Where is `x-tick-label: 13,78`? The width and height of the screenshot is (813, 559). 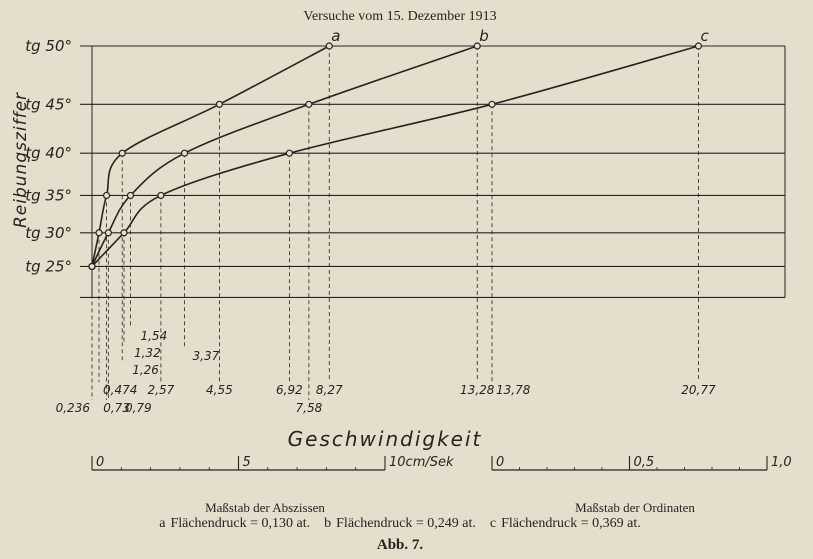
x-tick-label: 13,78 is located at coordinates (513, 390).